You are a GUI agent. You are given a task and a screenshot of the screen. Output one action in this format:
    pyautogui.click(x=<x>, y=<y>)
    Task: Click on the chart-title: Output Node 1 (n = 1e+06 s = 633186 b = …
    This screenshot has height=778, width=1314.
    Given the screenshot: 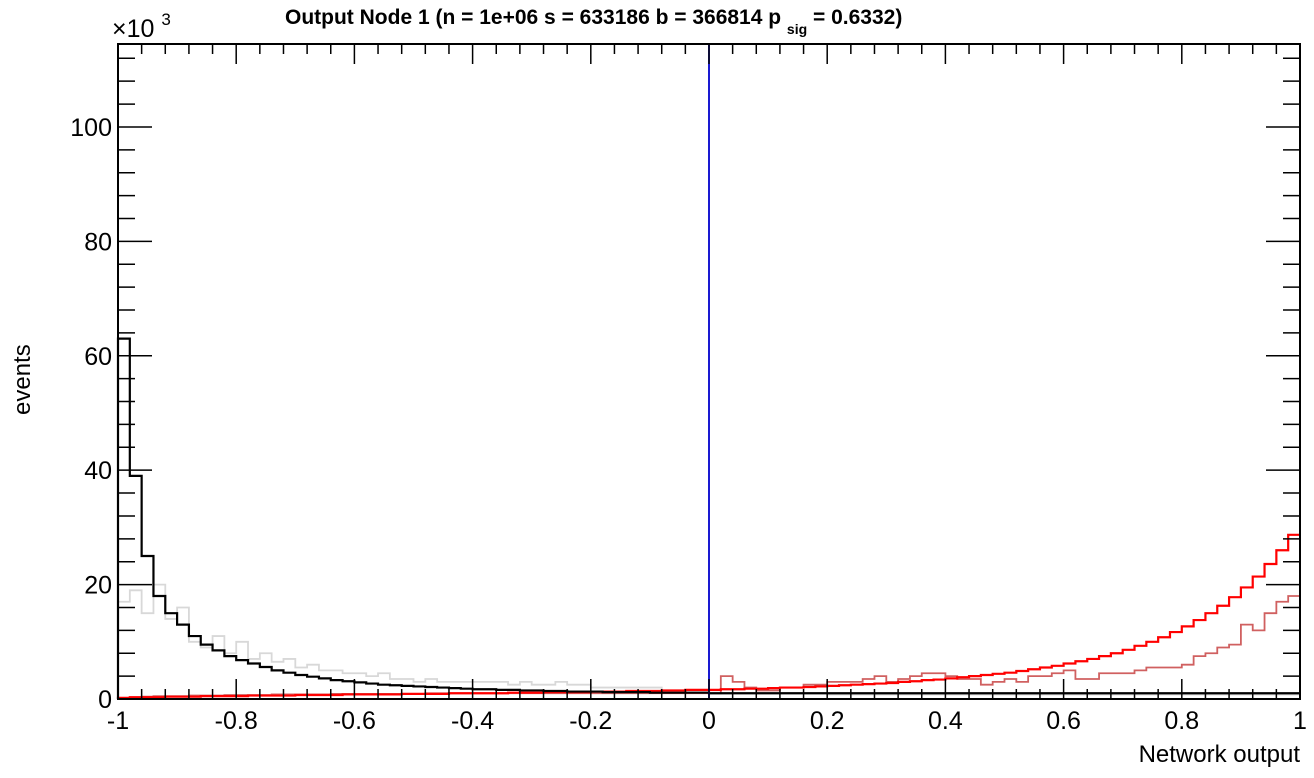 What is the action you would take?
    pyautogui.click(x=593, y=22)
    